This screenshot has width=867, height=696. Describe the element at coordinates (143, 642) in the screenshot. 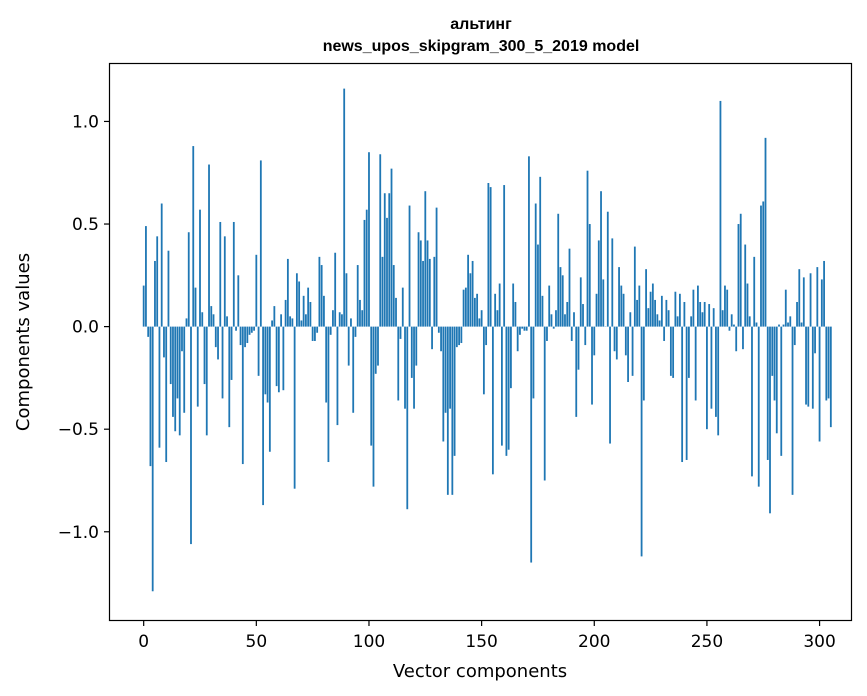

I see `x-tick-label: 0` at that location.